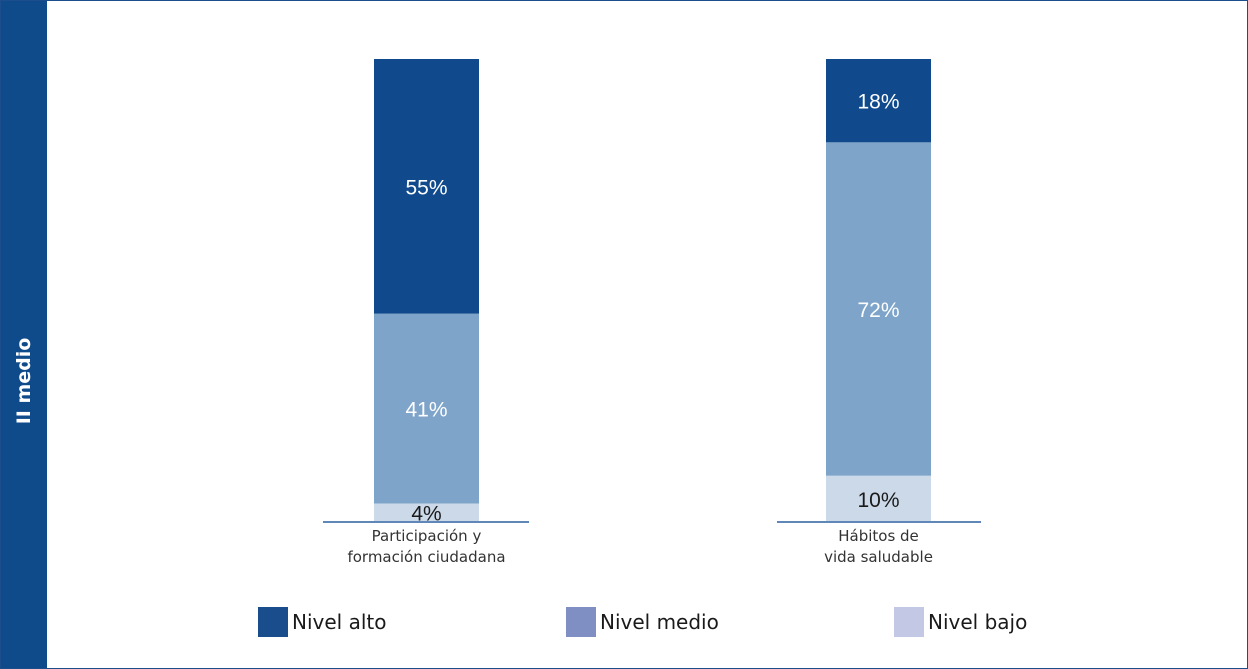 This screenshot has width=1248, height=669. Describe the element at coordinates (426, 557) in the screenshot. I see `category-label-1-line-2: formación ciudadana` at that location.